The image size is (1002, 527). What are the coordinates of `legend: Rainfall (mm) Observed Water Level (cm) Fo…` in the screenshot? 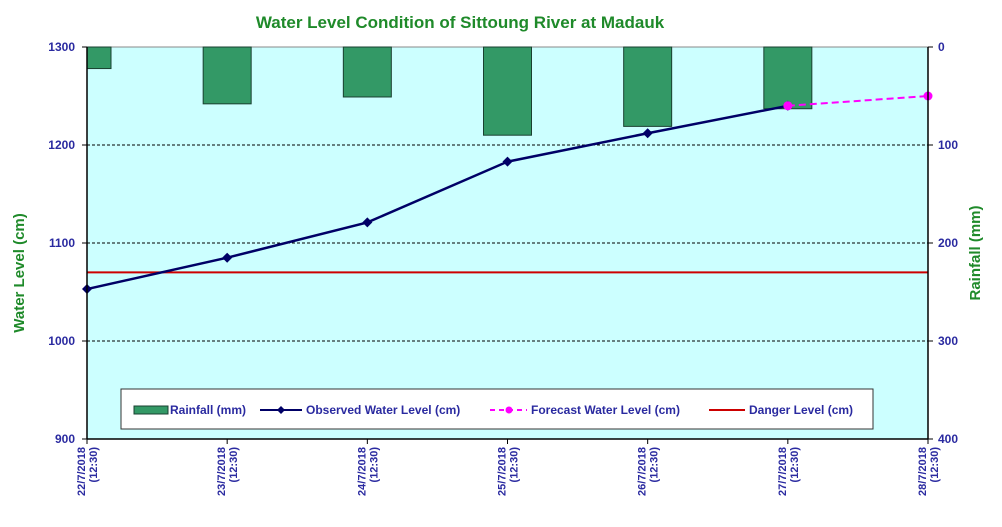 It's located at (497, 409).